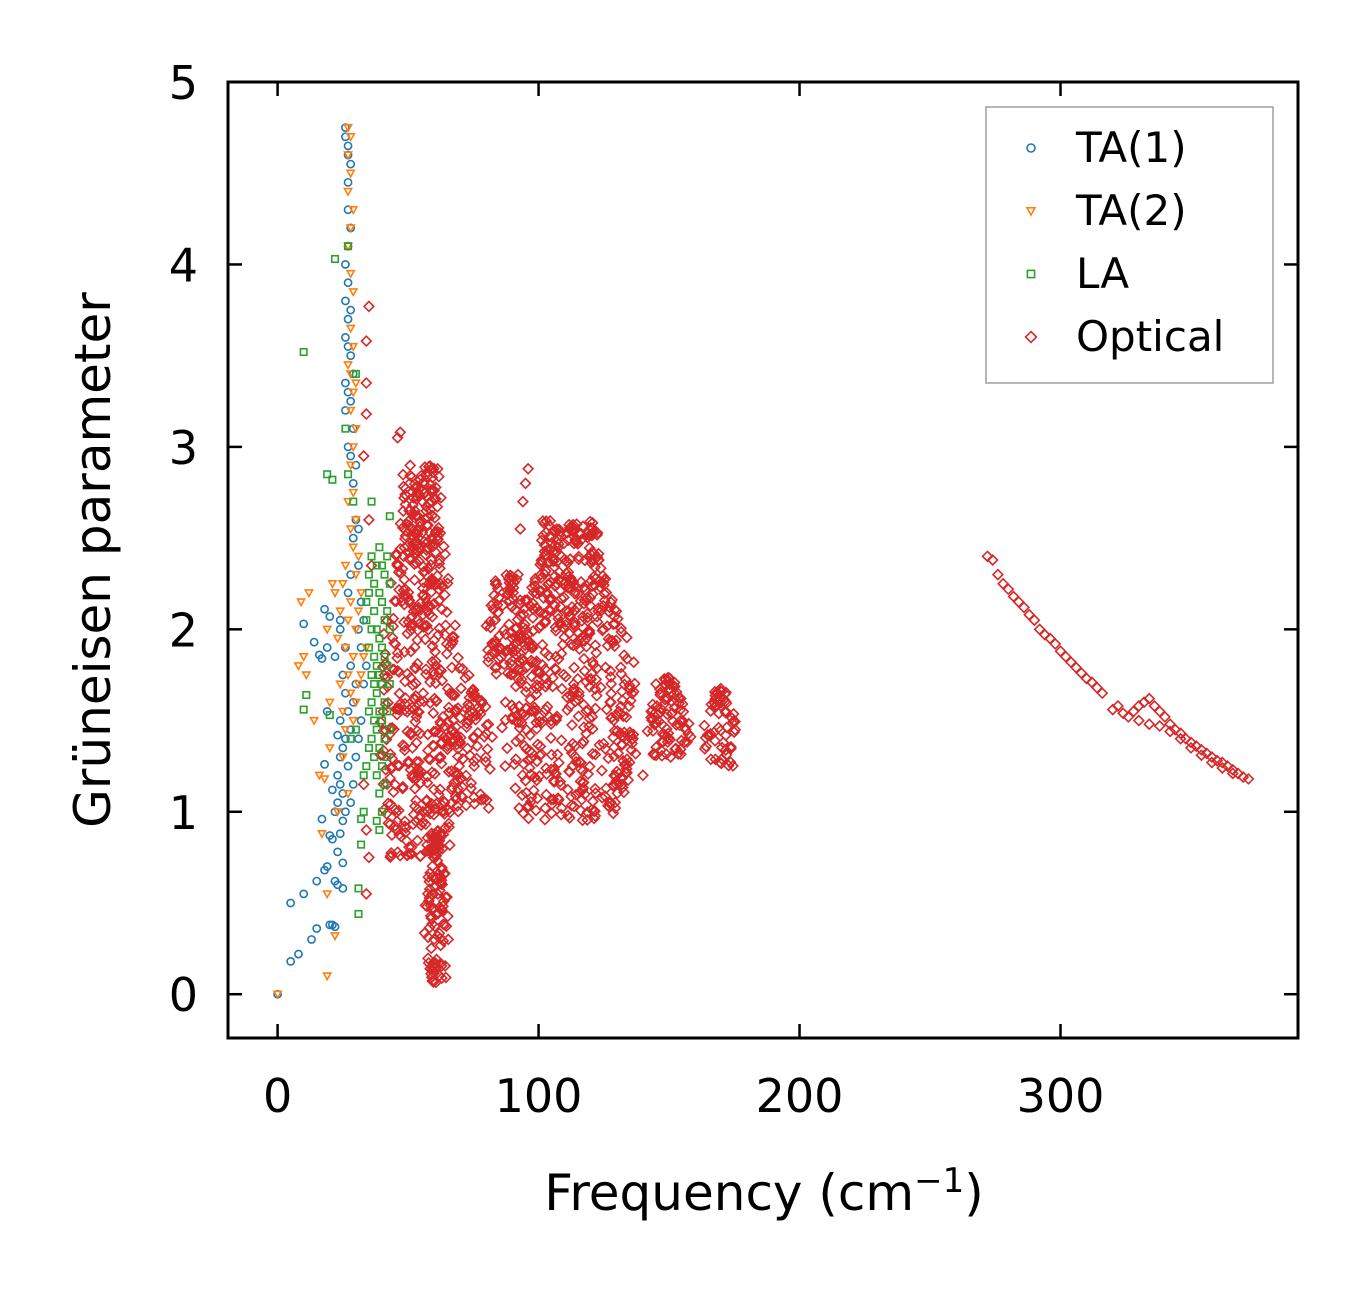 The height and width of the screenshot is (1291, 1357). I want to click on y-tick-label: 3, so click(183, 448).